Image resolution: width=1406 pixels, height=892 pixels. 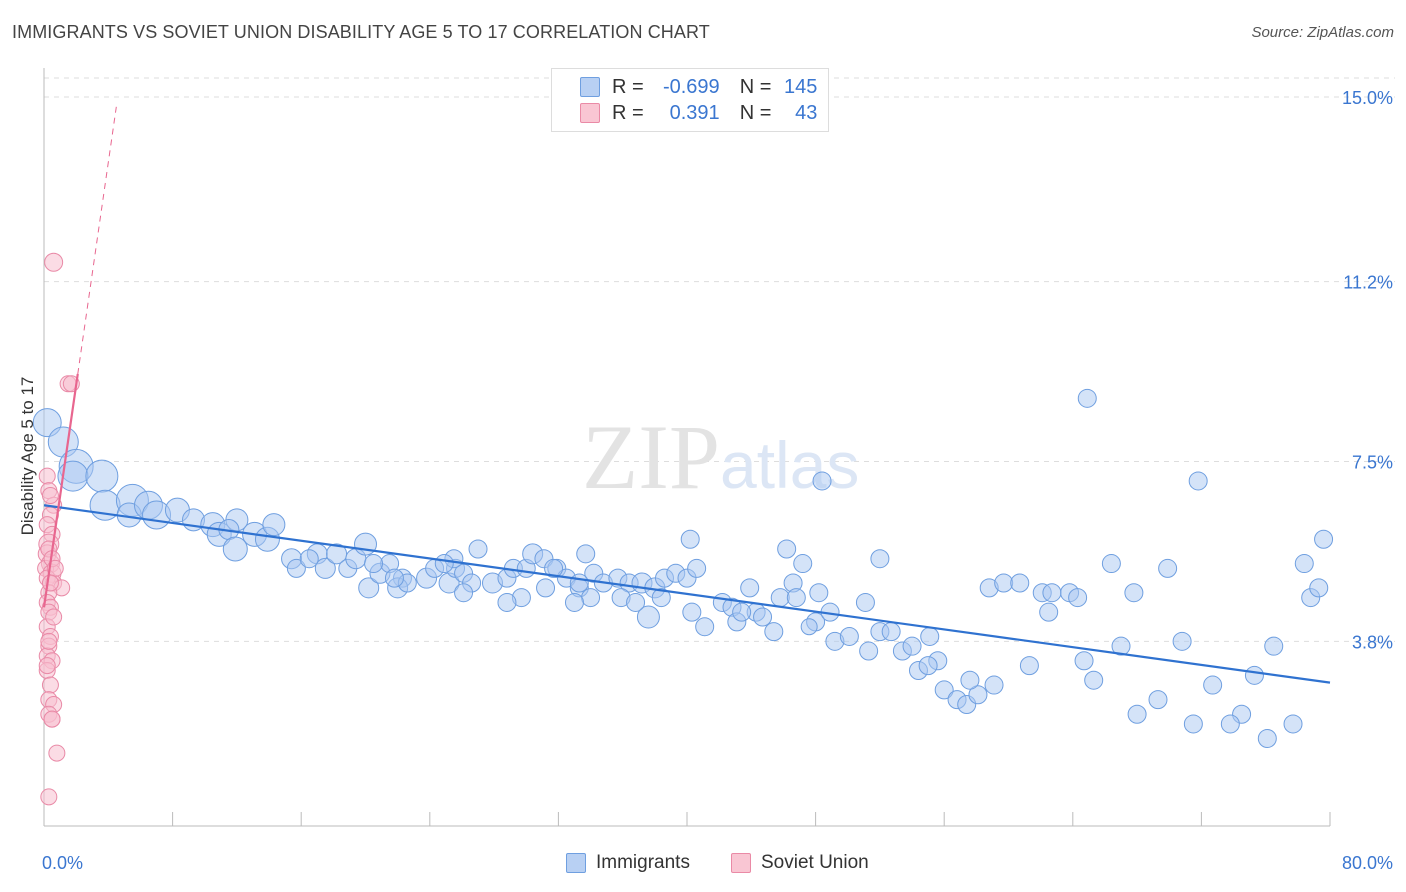 What do you see at coordinates (698, 87) in the screenshot?
I see `legend-row-immigrants: R = -0.699 N = 145` at bounding box center [698, 87].